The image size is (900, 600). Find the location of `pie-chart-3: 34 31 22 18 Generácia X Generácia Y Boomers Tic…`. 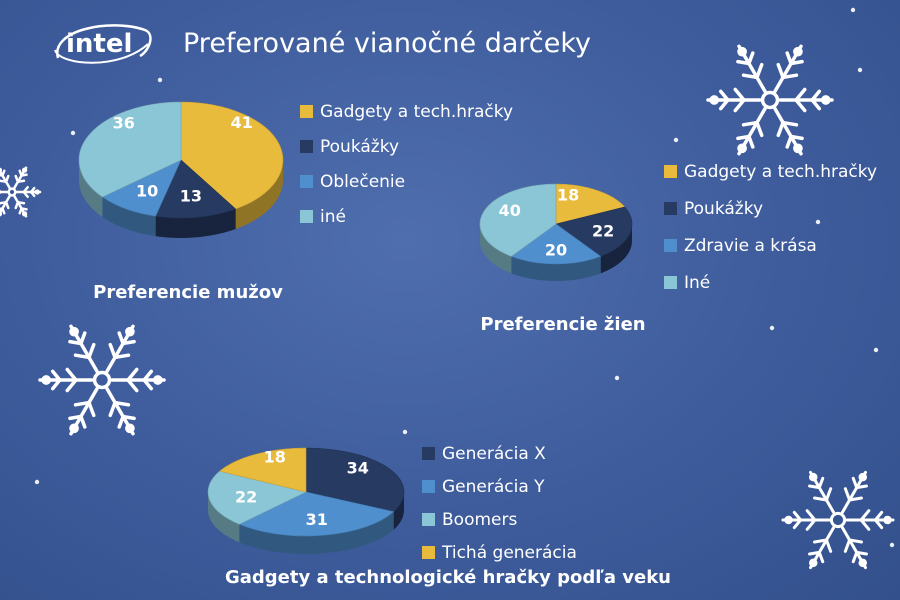

pie-chart-3: 34 31 22 18 Generácia X Generácia Y Boomers Tic… is located at coordinates (439, 516).